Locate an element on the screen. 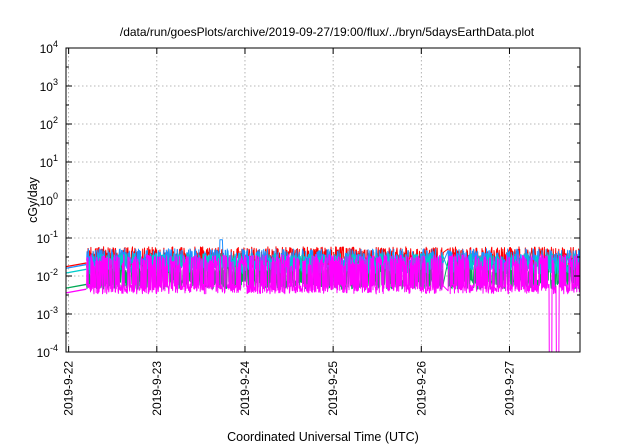 This screenshot has width=640, height=448. y-axis-label: cGy/day is located at coordinates (33, 199).